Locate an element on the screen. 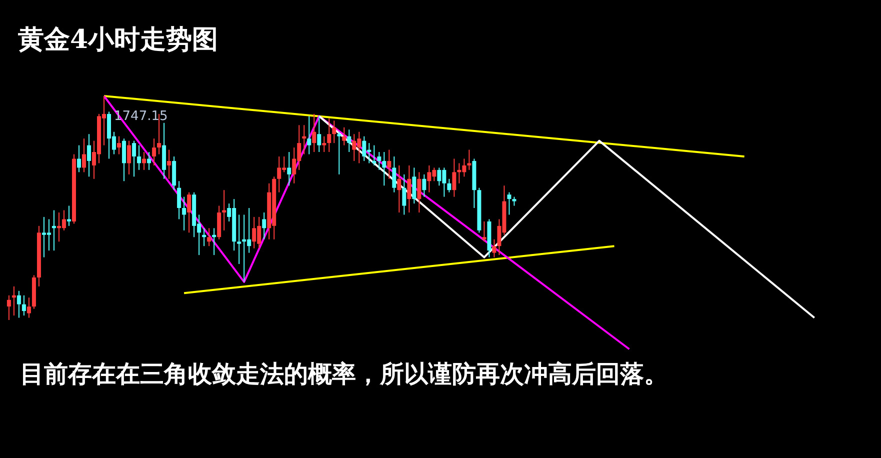 Image resolution: width=881 pixels, height=458 pixels. chart-title: 黄金4小时走势图 is located at coordinates (117, 40).